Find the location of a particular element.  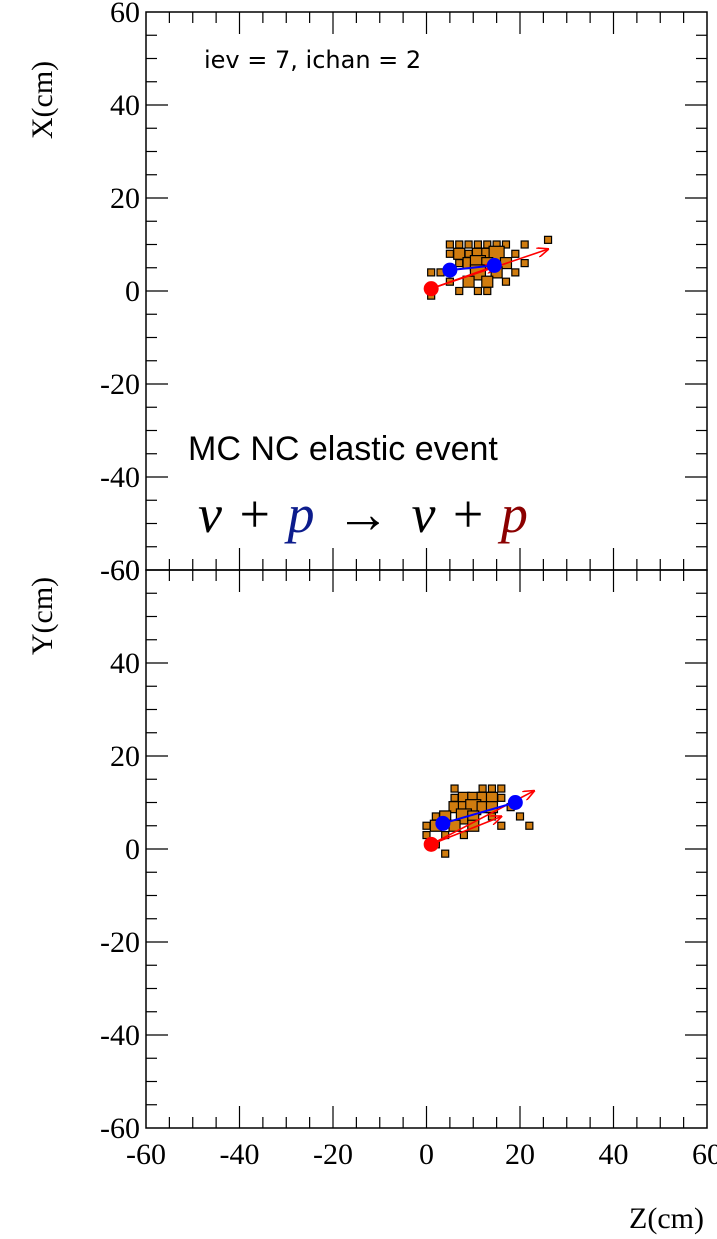

x-tick-label: -40 is located at coordinates (240, 1154).